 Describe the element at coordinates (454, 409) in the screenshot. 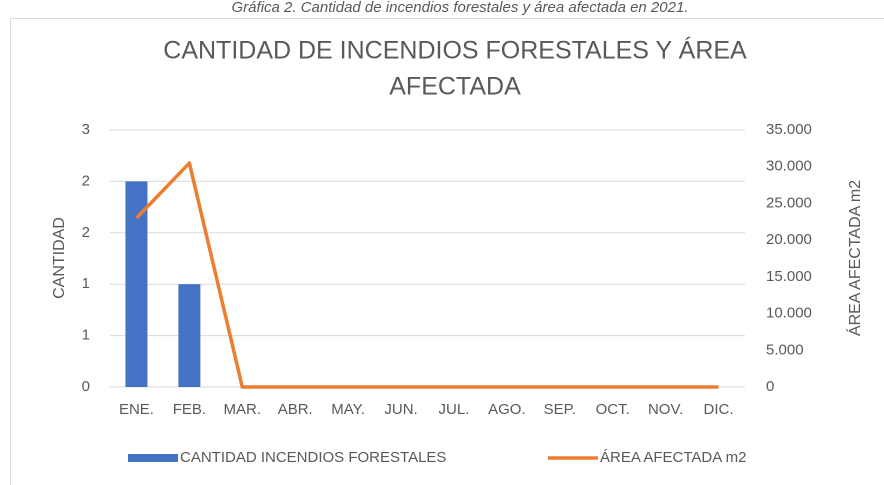

I see `x-tick-label: JUL.` at that location.